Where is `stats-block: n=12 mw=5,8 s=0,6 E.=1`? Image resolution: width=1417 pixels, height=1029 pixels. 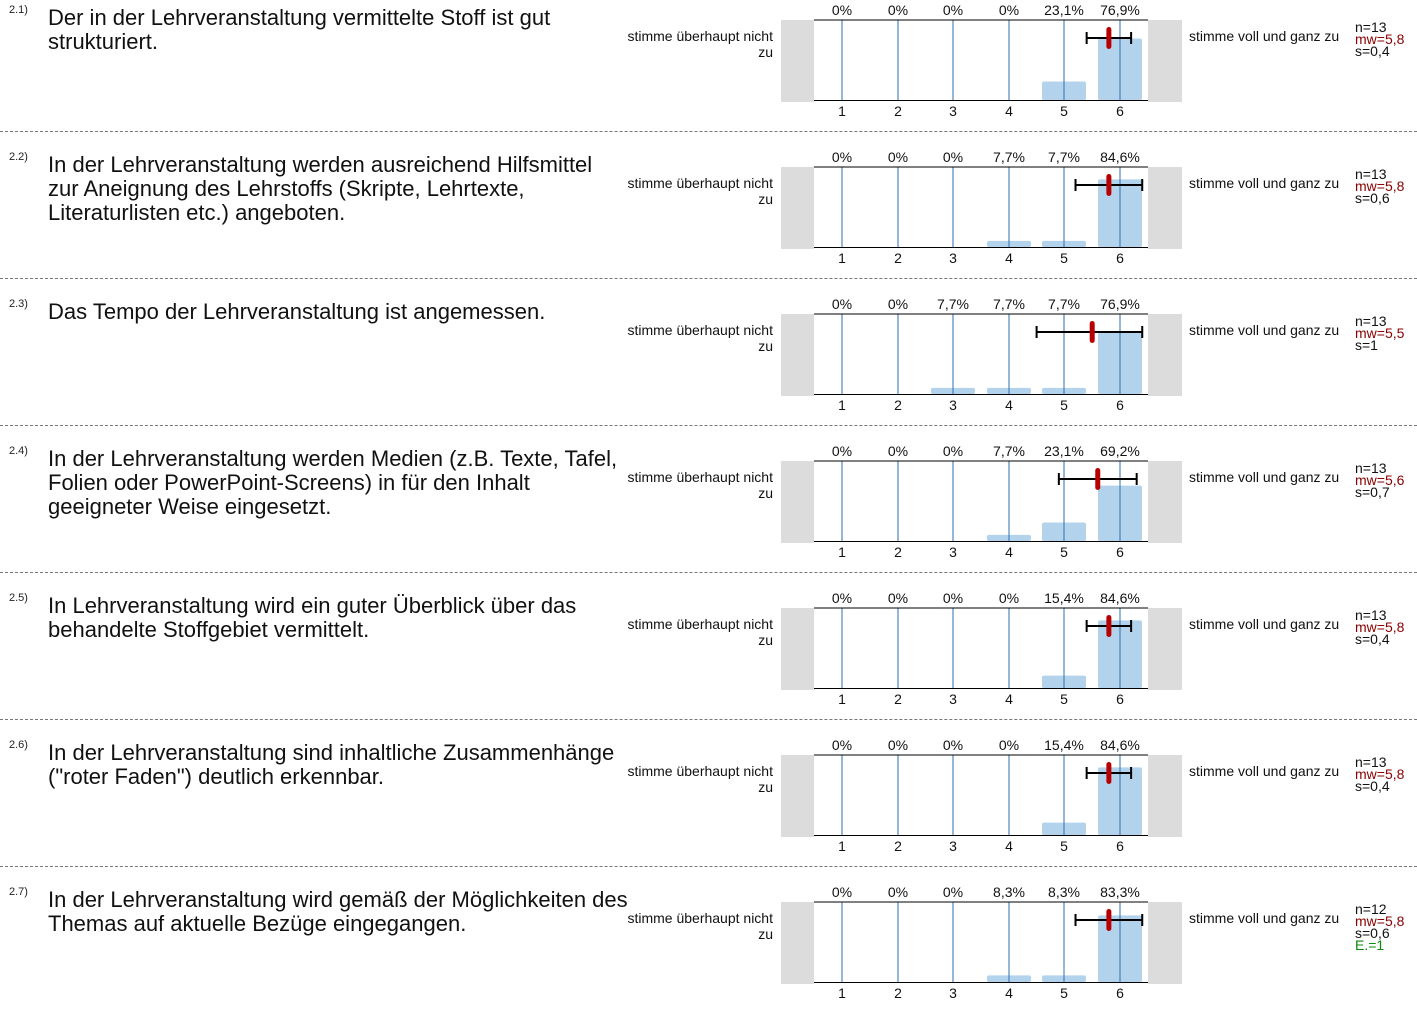 stats-block: n=12 mw=5,8 s=0,6 E.=1 is located at coordinates (1380, 927).